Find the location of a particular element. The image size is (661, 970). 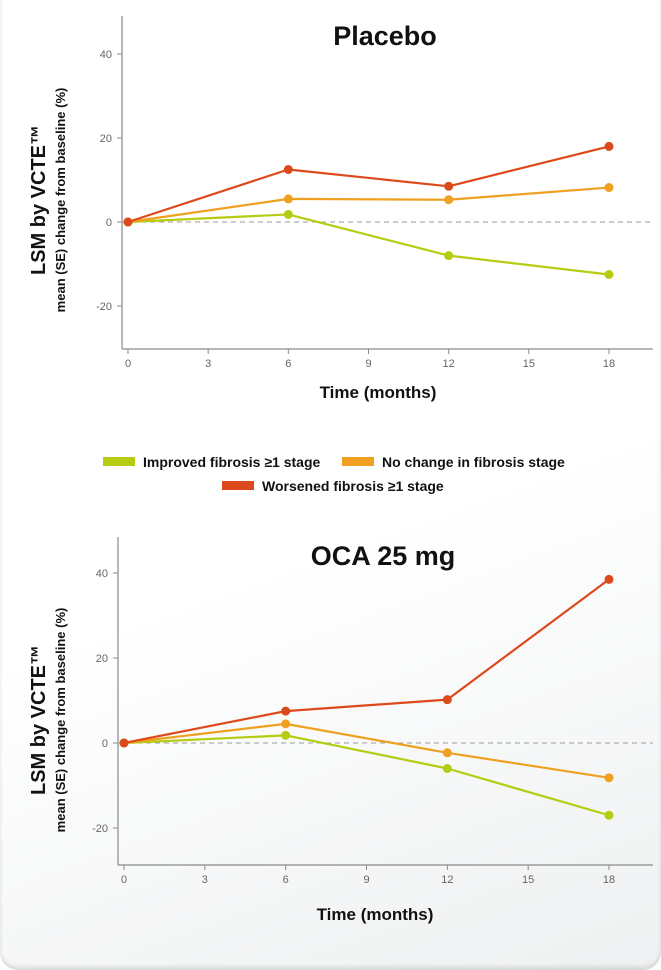

chart-title: OCA 25 mg is located at coordinates (383, 556).